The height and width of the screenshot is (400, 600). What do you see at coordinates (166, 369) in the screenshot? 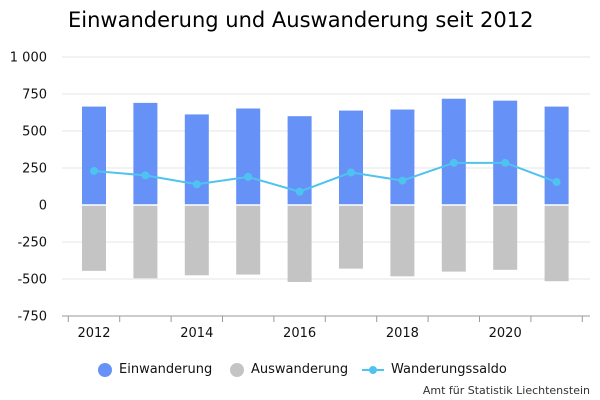
I see `legend-label: Einwanderung` at bounding box center [166, 369].